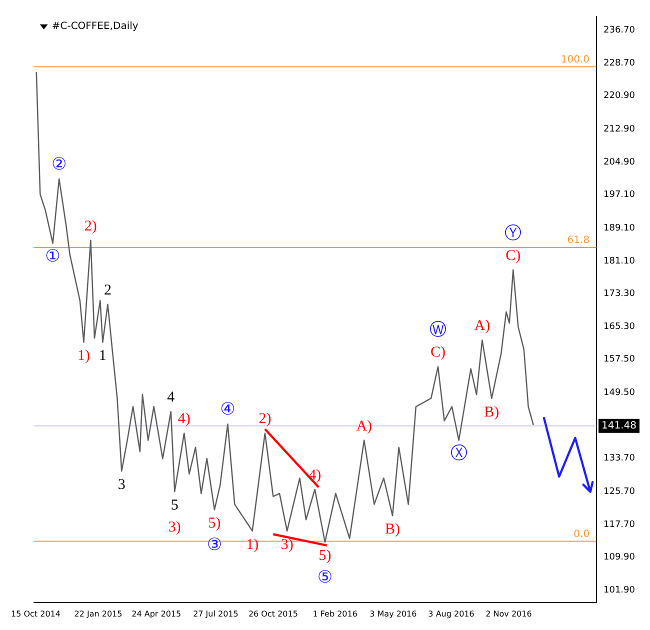 The image size is (650, 630). I want to click on annotation: 4, so click(171, 398).